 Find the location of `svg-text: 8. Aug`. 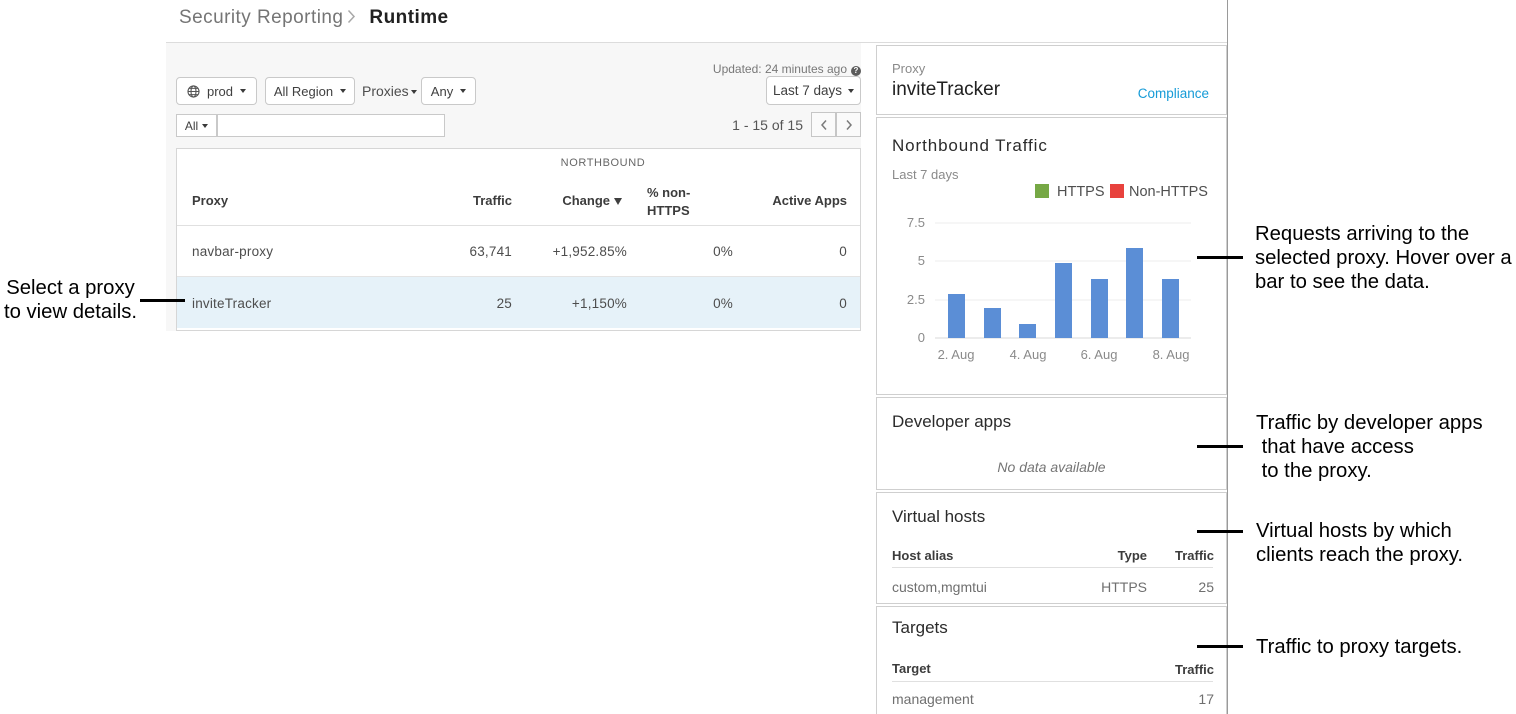

svg-text: 8. Aug is located at coordinates (1171, 354).